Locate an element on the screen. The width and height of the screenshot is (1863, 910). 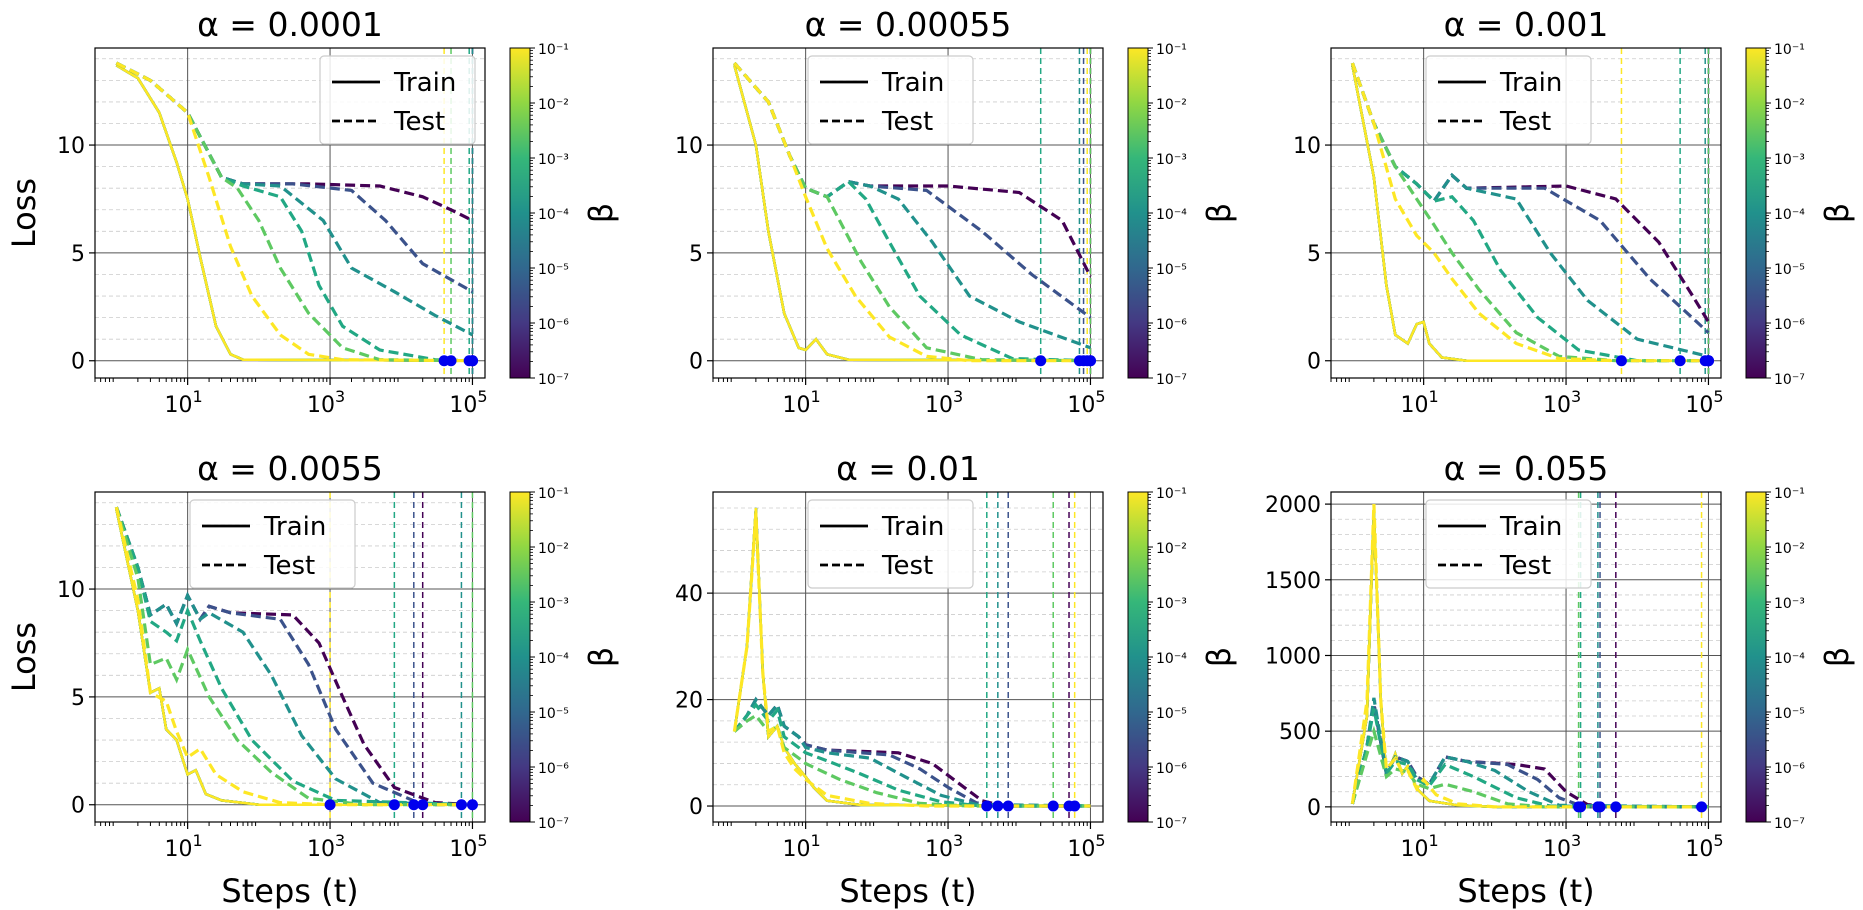
y-tick-label: 40 is located at coordinates (689, 594).